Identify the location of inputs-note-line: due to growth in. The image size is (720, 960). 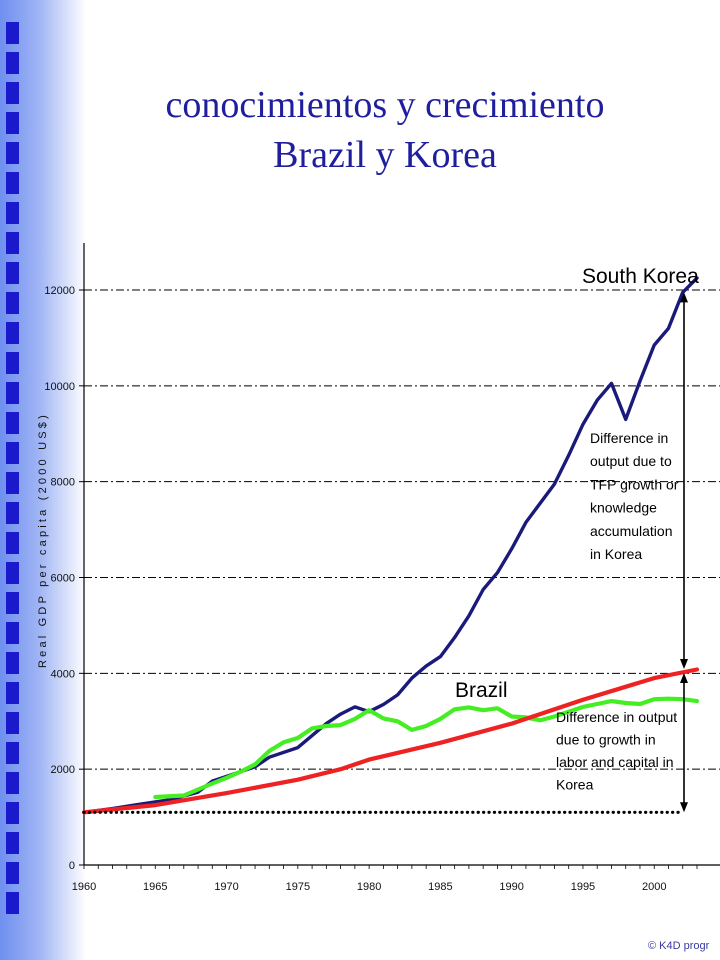
(606, 740).